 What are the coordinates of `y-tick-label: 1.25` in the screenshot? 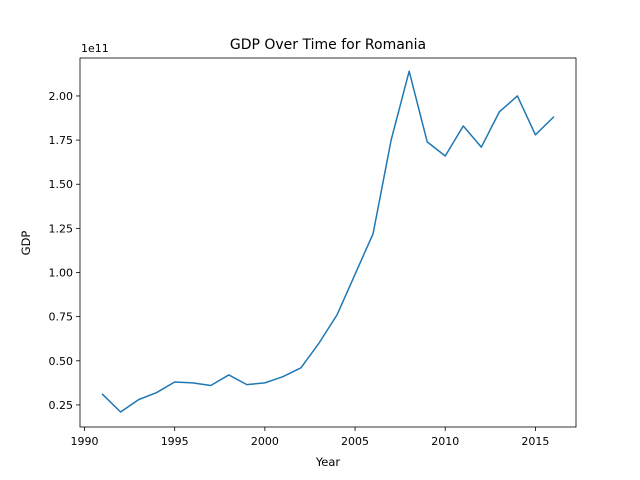 It's located at (61, 228).